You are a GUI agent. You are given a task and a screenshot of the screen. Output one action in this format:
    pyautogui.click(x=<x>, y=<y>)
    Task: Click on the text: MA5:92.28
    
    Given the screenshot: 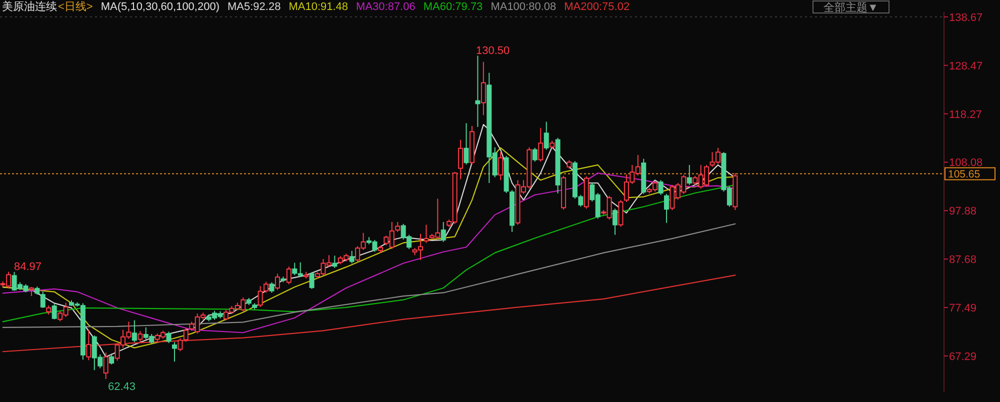 What is the action you would take?
    pyautogui.click(x=254, y=7)
    